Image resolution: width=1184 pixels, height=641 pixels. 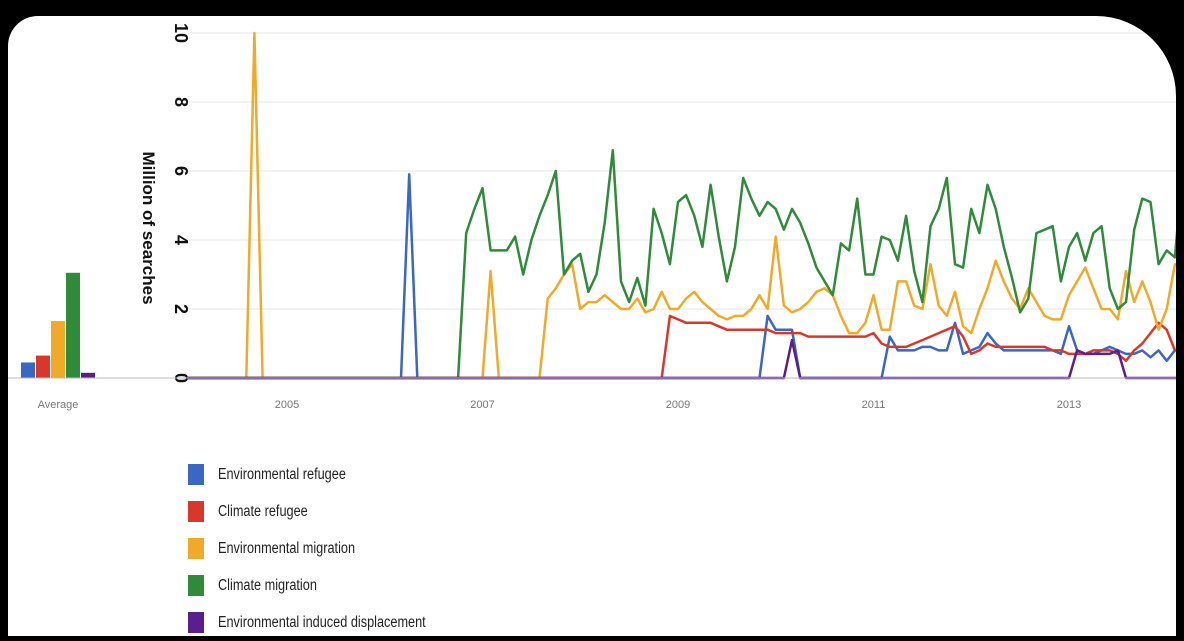 I want to click on legend-item: Climate migration, so click(x=329, y=585).